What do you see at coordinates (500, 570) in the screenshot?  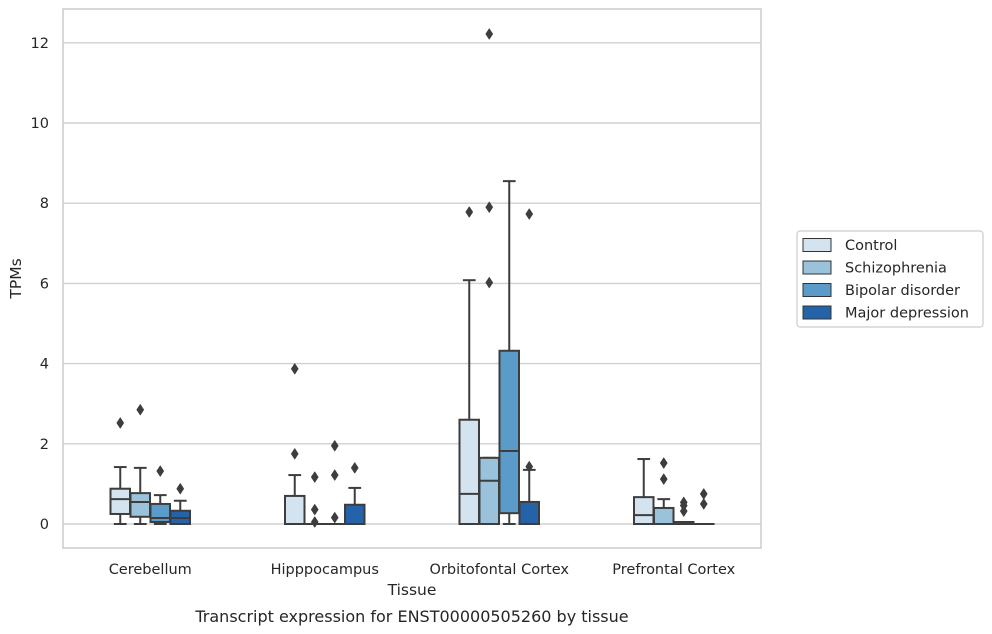 I see `x-tick-label: Orbitofontal Cortex` at bounding box center [500, 570].